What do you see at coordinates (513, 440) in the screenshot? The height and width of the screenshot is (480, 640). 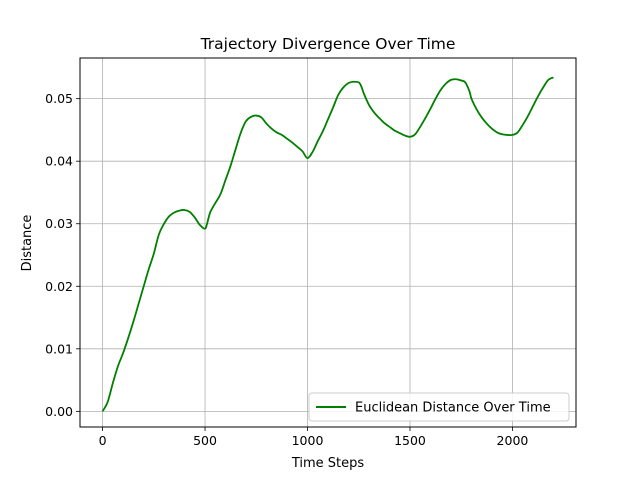 I see `x-tick-label: 2000` at bounding box center [513, 440].